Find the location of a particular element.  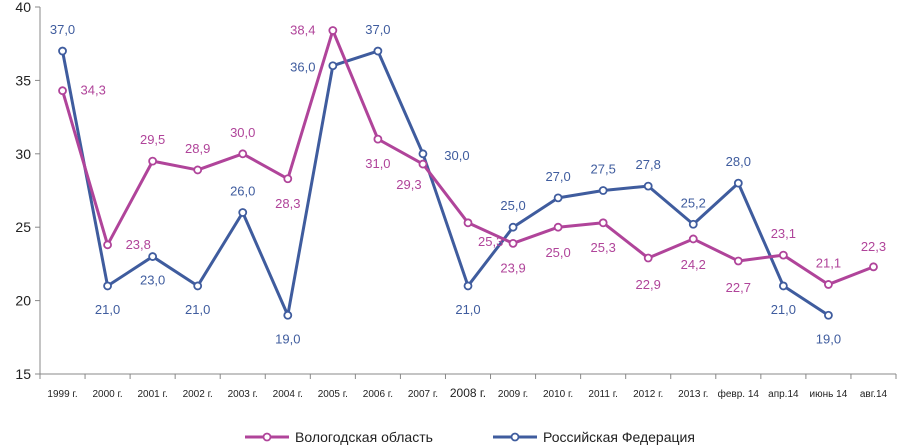

x-tick-label: февр. 14 is located at coordinates (739, 394).